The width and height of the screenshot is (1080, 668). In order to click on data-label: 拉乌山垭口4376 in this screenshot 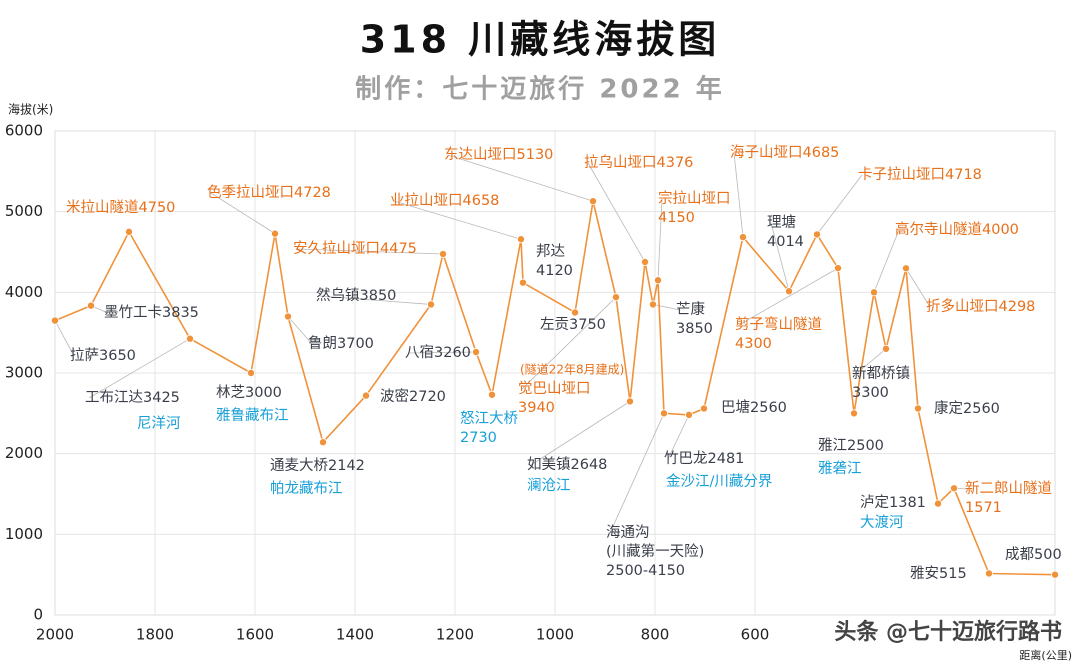, I will do `click(638, 162)`.